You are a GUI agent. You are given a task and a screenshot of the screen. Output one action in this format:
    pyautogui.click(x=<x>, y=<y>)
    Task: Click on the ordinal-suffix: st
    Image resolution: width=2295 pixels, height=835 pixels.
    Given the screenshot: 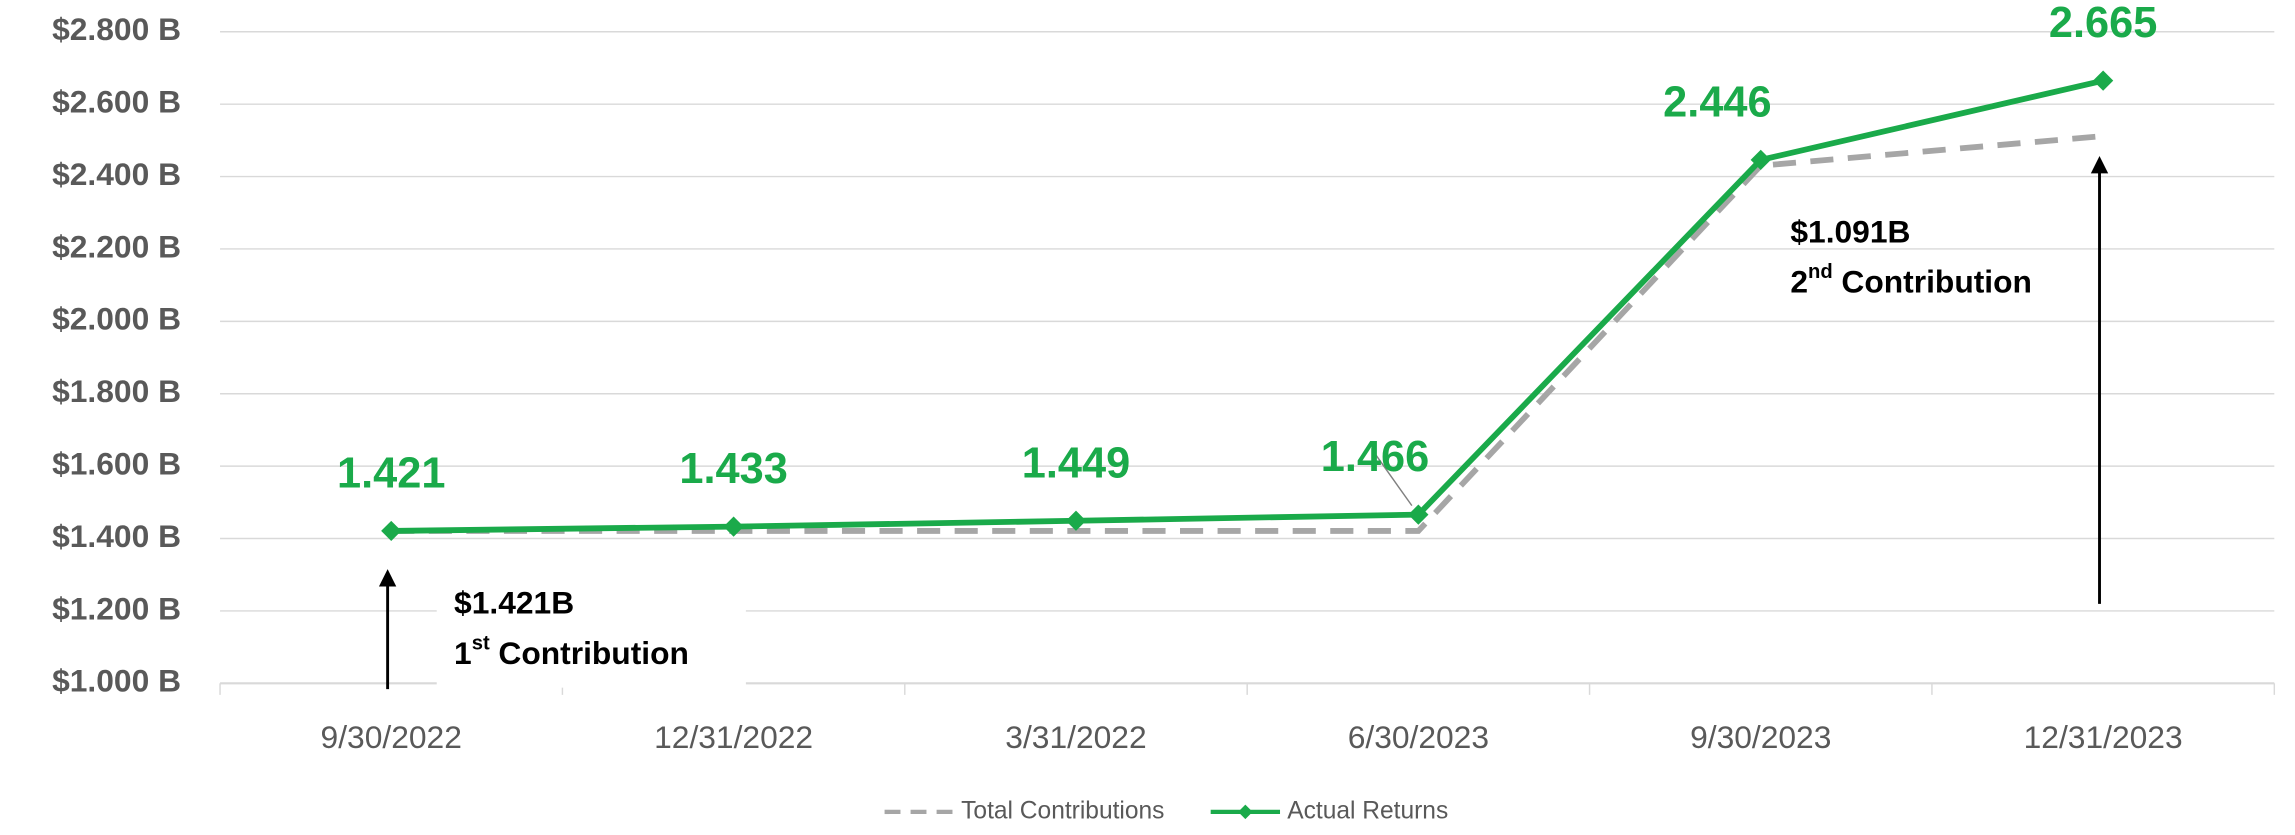 What is the action you would take?
    pyautogui.click(x=481, y=644)
    